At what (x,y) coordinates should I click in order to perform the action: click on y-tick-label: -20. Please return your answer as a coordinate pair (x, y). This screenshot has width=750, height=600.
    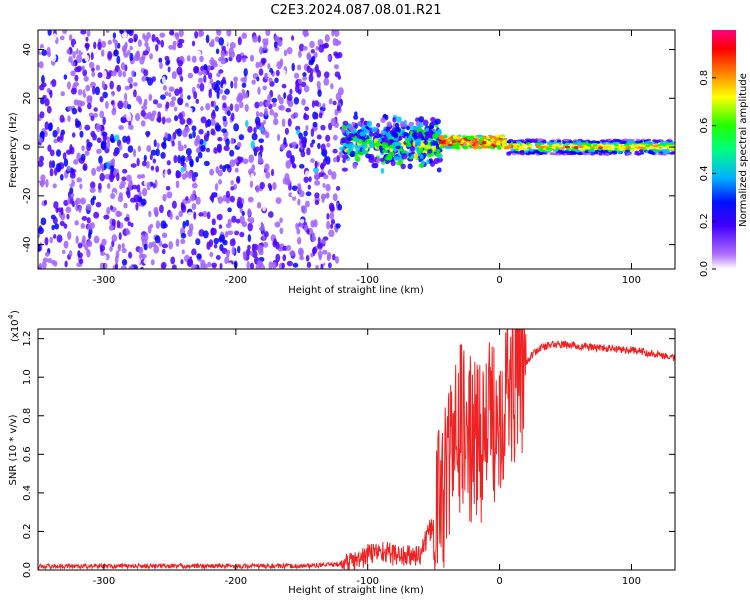
    Looking at the image, I should click on (27, 196).